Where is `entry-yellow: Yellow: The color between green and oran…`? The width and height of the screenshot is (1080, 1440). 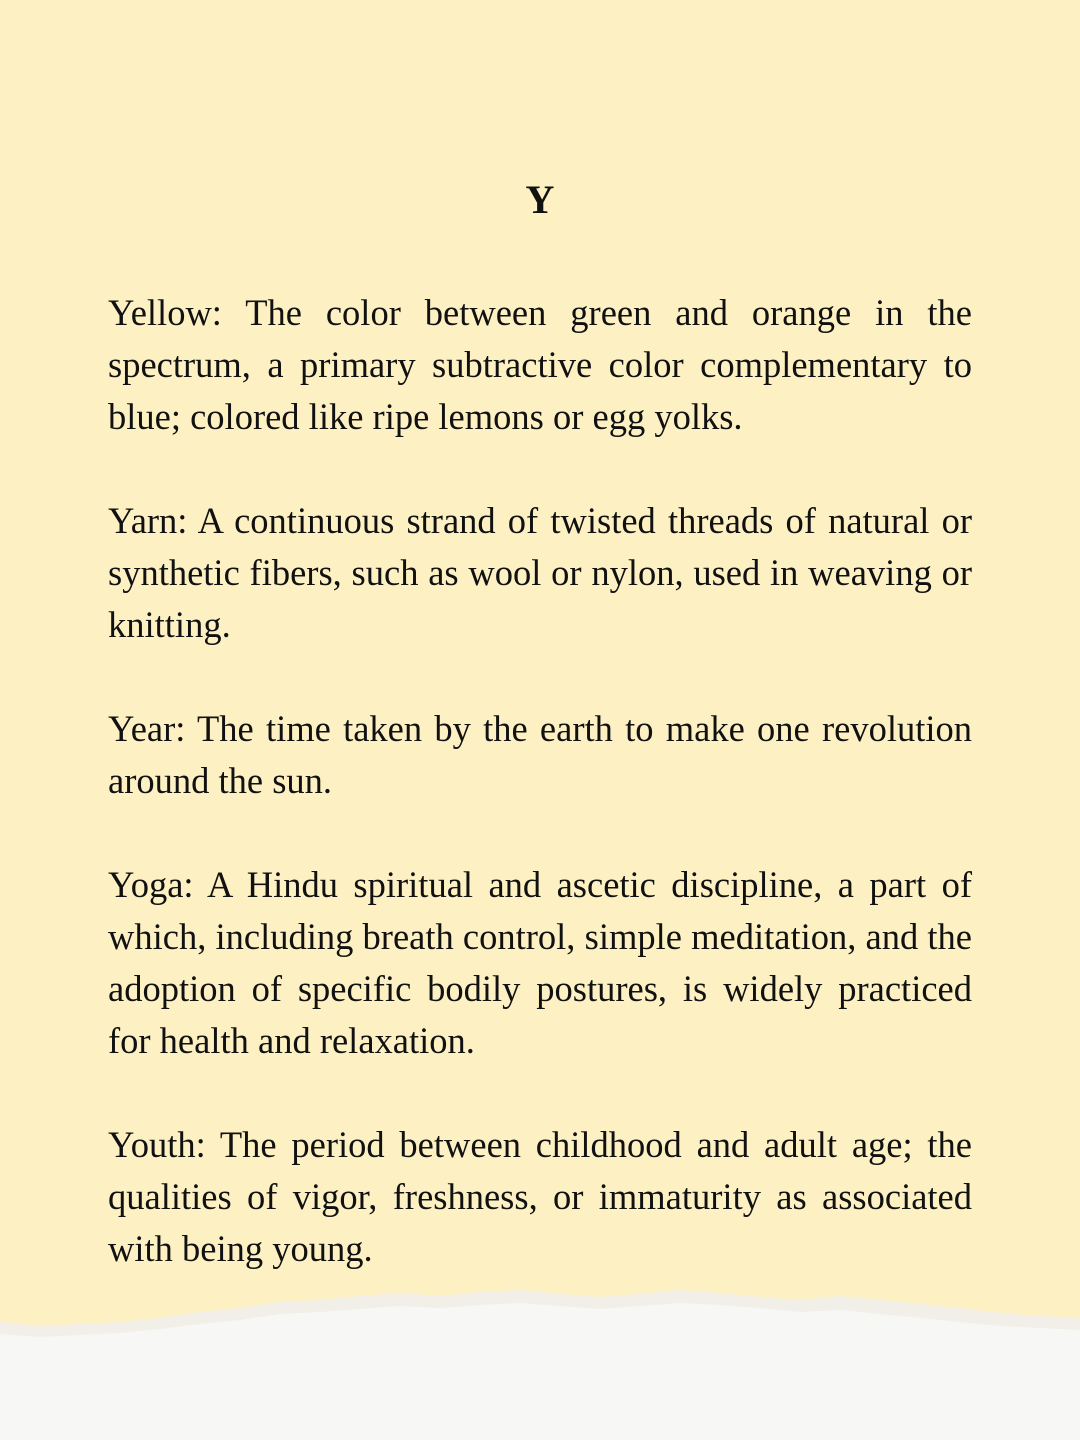 entry-yellow: Yellow: The color between green and oran… is located at coordinates (540, 364).